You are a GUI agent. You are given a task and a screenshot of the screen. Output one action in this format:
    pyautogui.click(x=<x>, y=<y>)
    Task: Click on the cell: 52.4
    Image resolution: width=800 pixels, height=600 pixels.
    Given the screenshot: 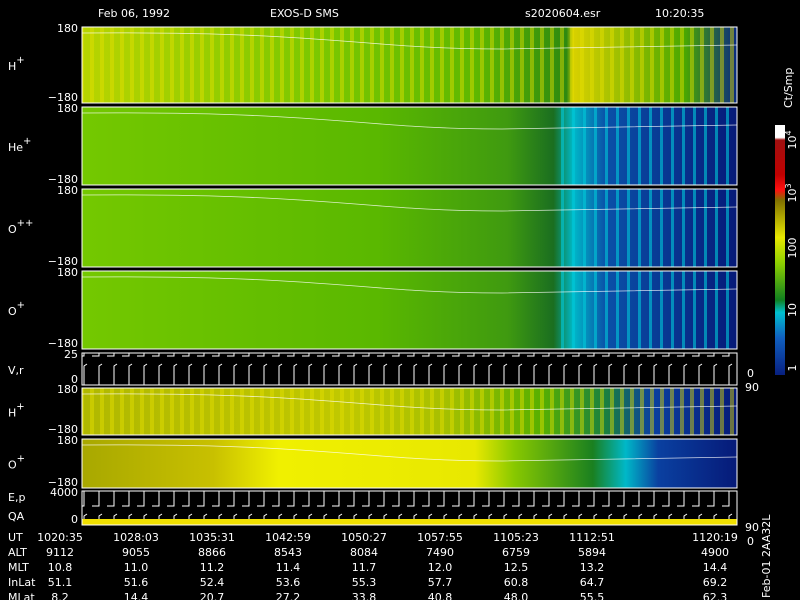 What is the action you would take?
    pyautogui.click(x=212, y=582)
    